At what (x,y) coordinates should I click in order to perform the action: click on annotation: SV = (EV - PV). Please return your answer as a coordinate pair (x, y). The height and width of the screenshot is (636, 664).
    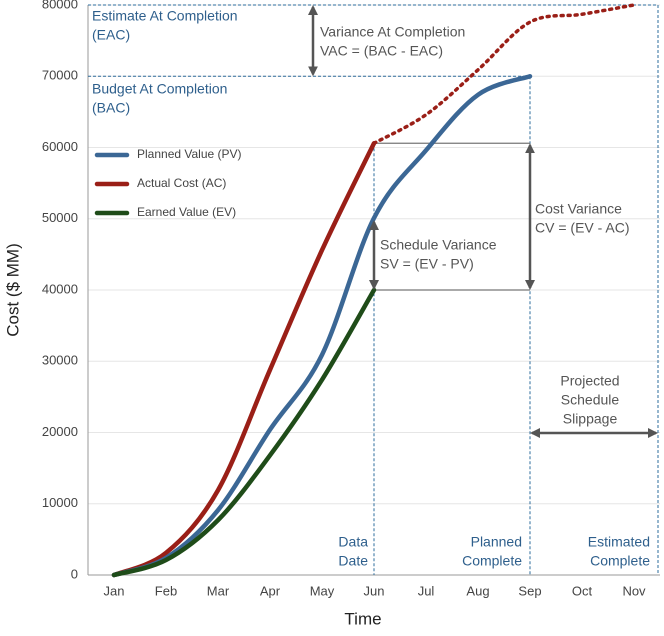
    Looking at the image, I should click on (427, 264).